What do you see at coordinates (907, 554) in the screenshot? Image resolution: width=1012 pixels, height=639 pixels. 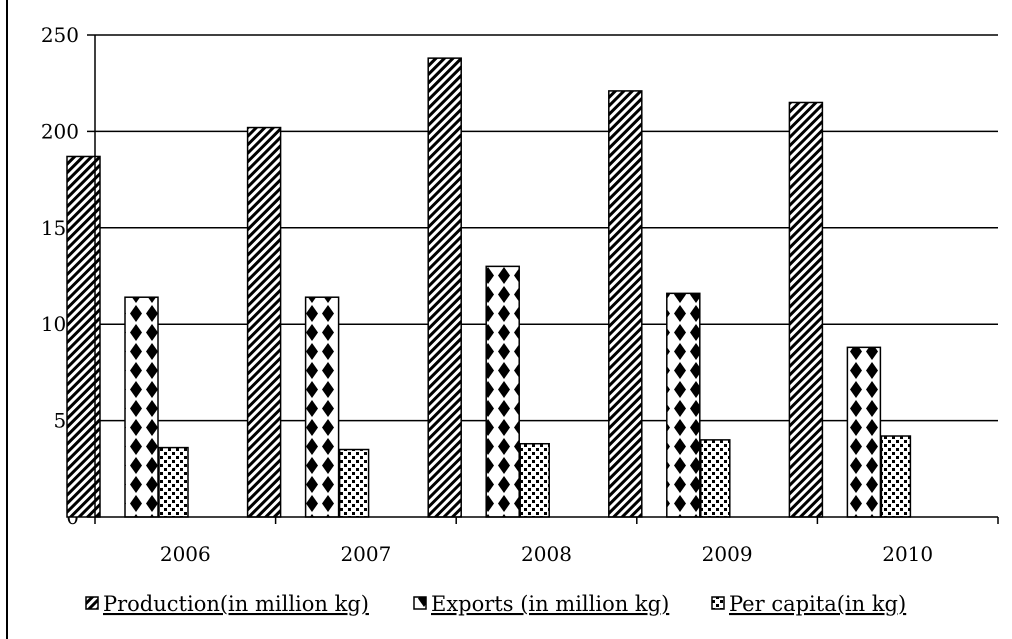 I see `x-tick-label: 2010` at bounding box center [907, 554].